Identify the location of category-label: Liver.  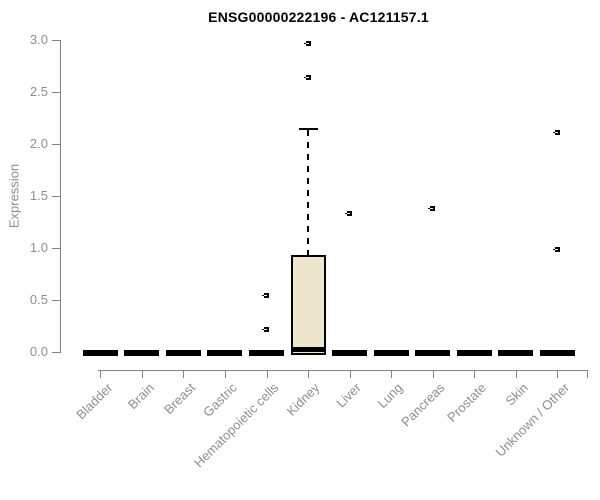
(349, 395).